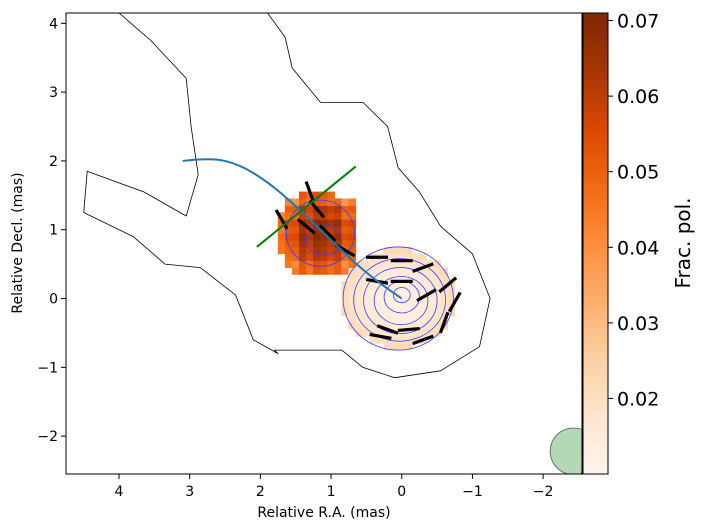 The height and width of the screenshot is (529, 705). What do you see at coordinates (638, 173) in the screenshot?
I see `colorbar-tick-label: 0.05` at bounding box center [638, 173].